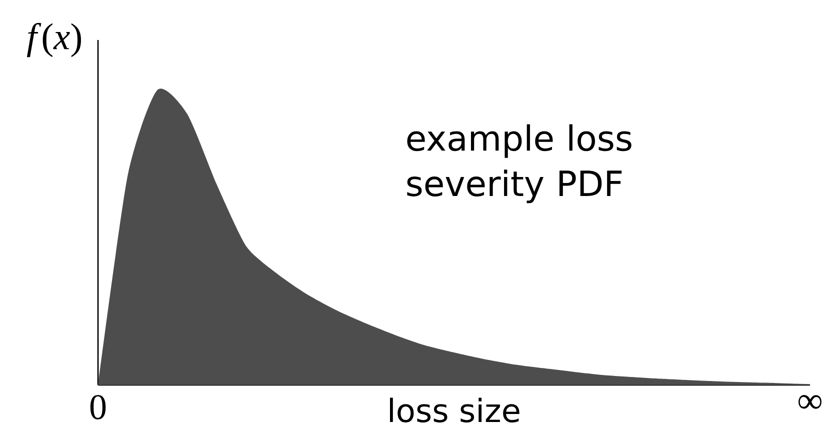  Describe the element at coordinates (810, 402) in the screenshot. I see `x-tick-label: ∞` at that location.